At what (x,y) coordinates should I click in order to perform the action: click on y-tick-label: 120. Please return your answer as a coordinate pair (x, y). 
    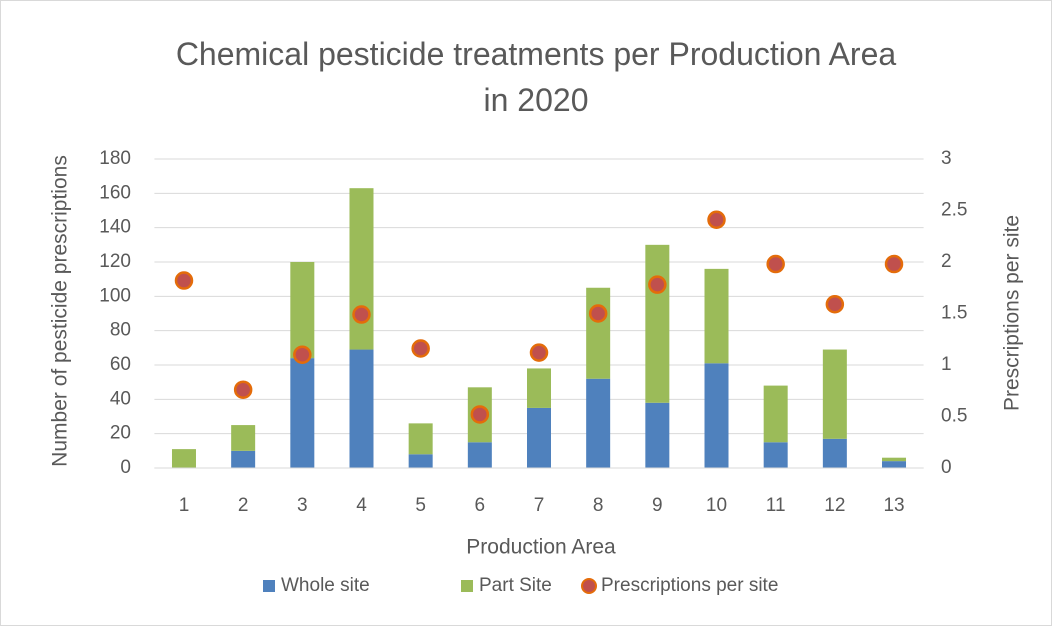
    Looking at the image, I should click on (115, 261).